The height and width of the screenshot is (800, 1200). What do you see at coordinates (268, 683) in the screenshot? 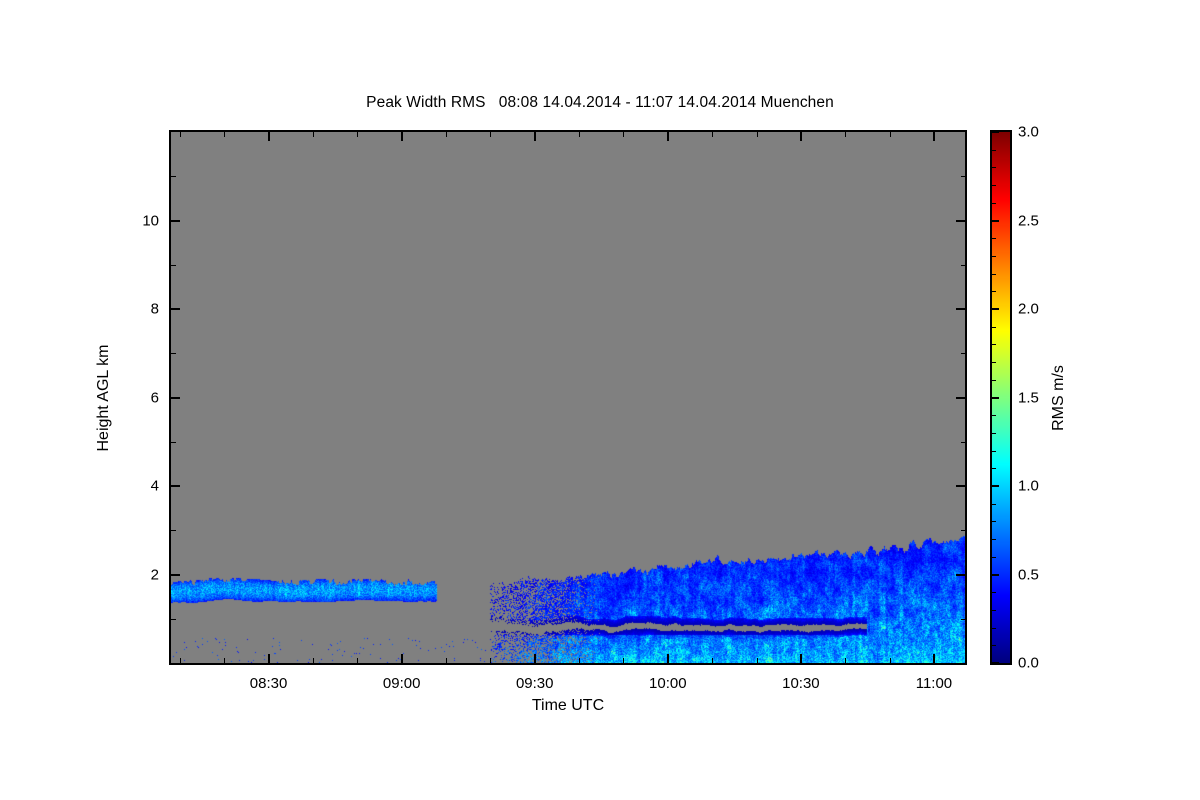
I see `x-tick-label: 08:30` at bounding box center [268, 683].